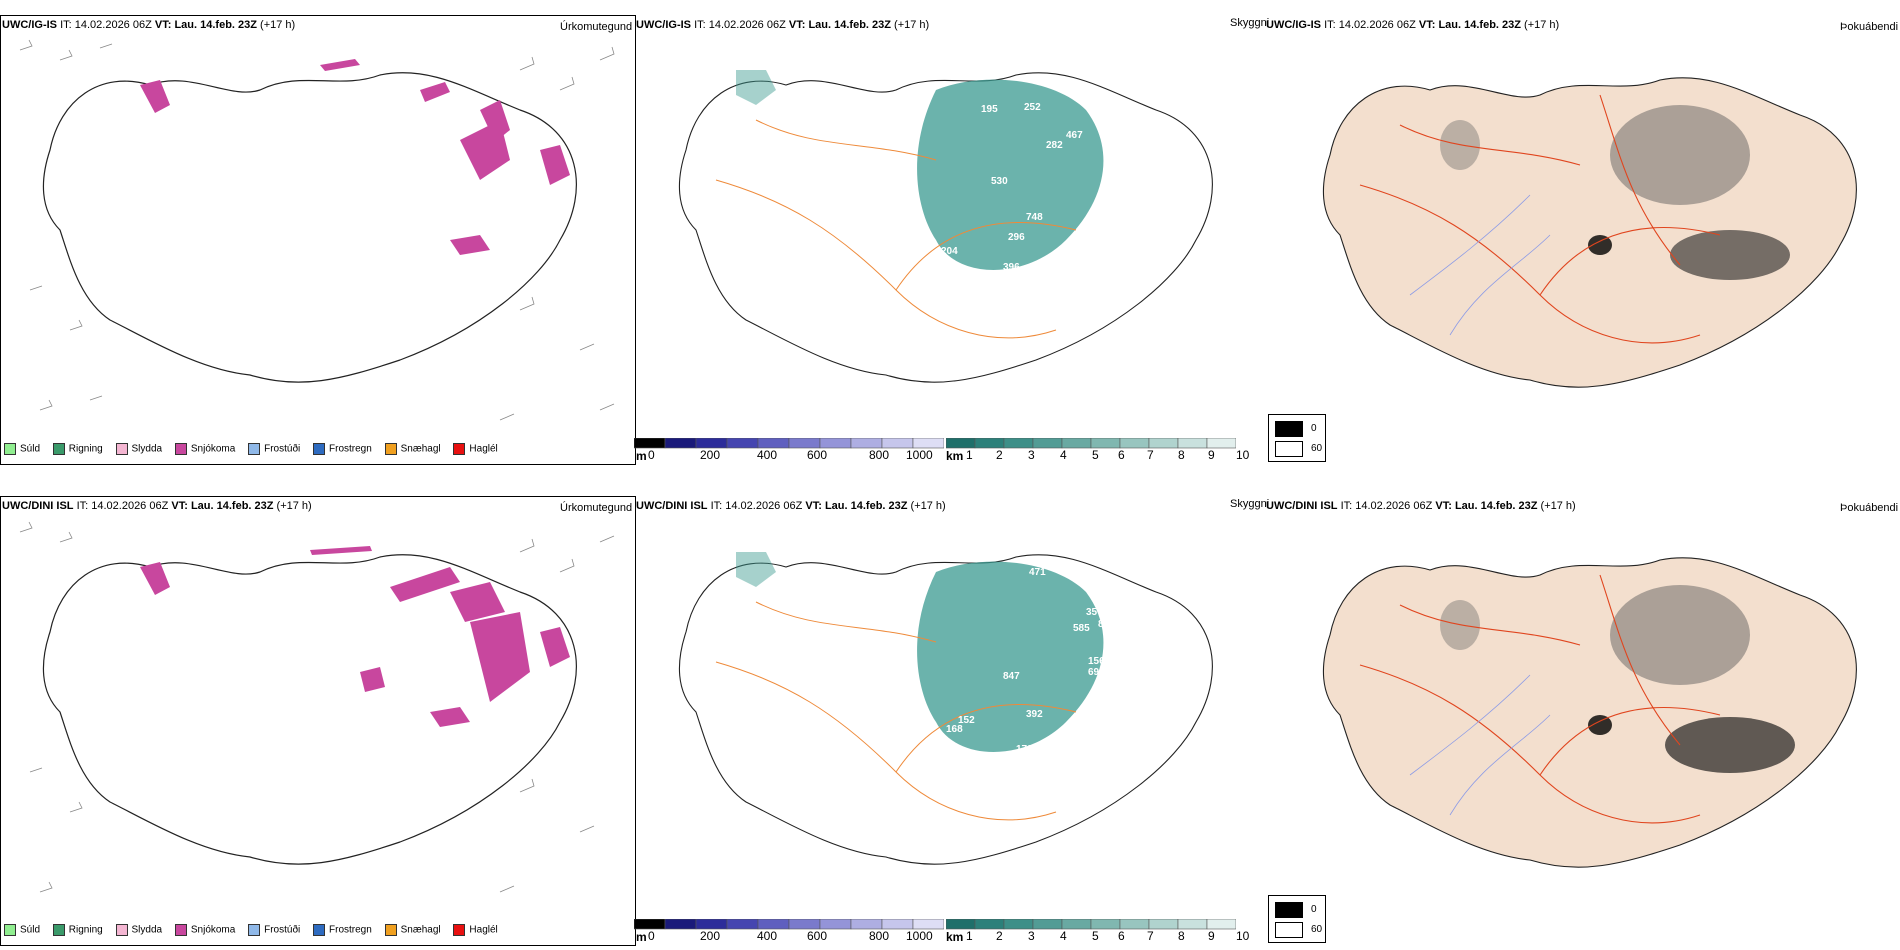 The image size is (1900, 950). I want to click on row1-fog-legend: 0 60, so click(1297, 438).